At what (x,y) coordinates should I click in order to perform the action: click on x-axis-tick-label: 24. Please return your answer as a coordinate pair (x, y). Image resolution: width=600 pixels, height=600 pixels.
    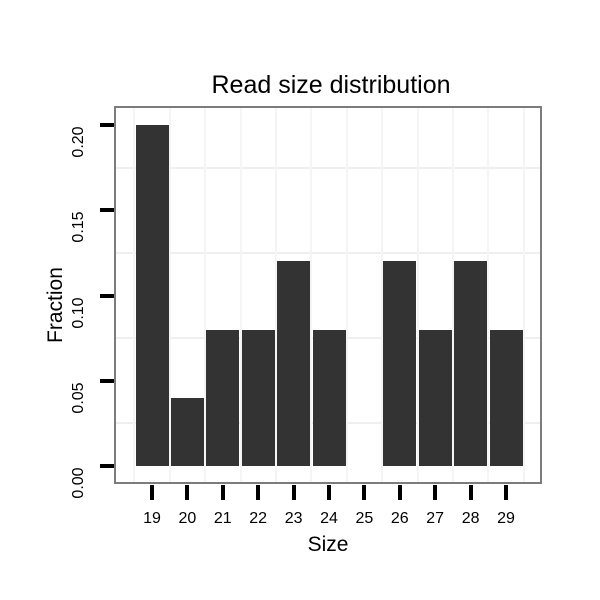
    Looking at the image, I should click on (329, 518).